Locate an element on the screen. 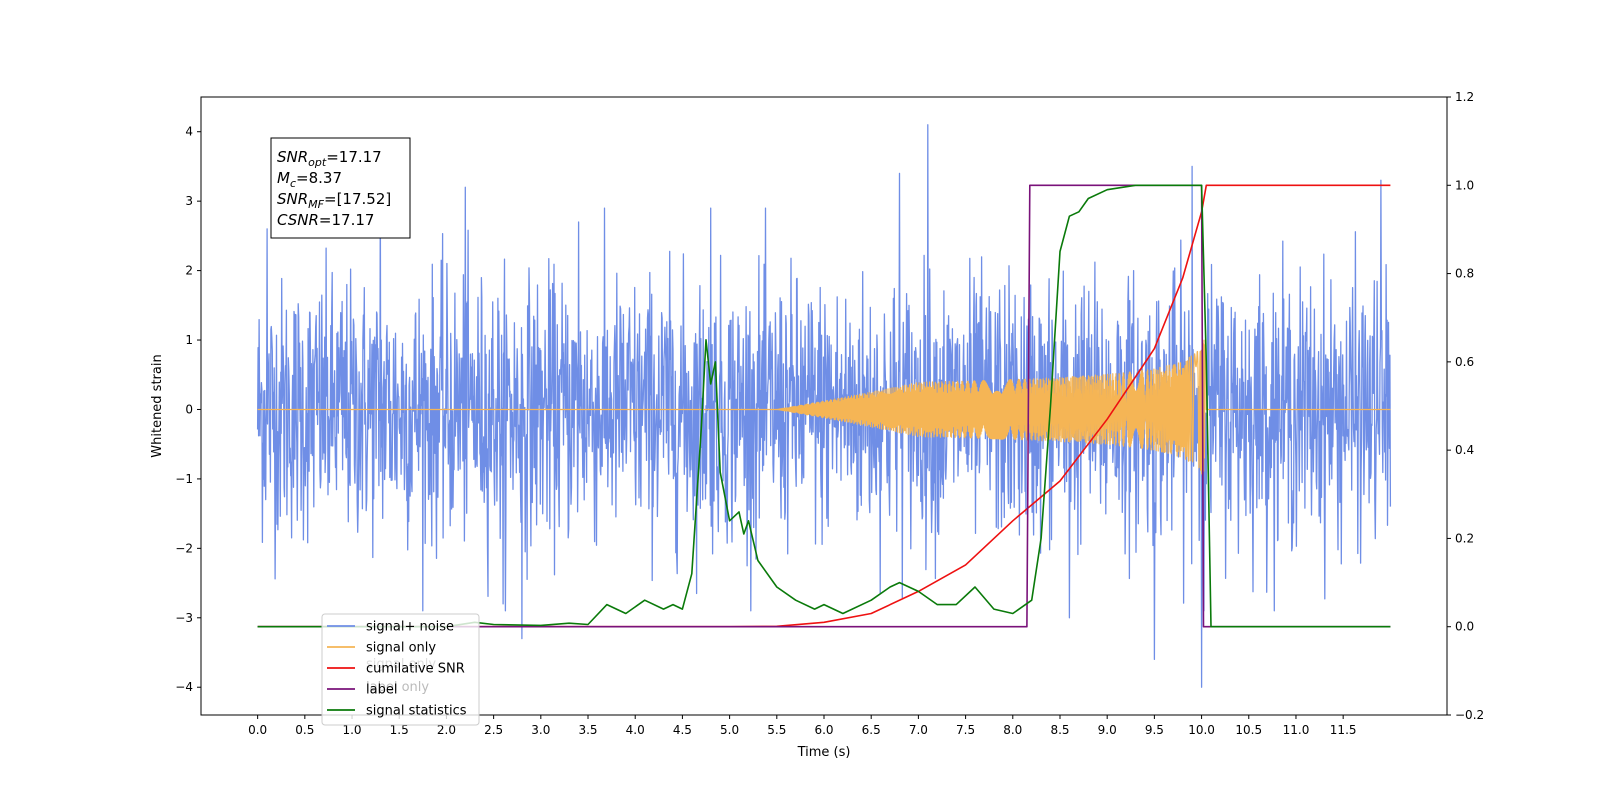  y2-tick-label: 0.6 is located at coordinates (1464, 362).